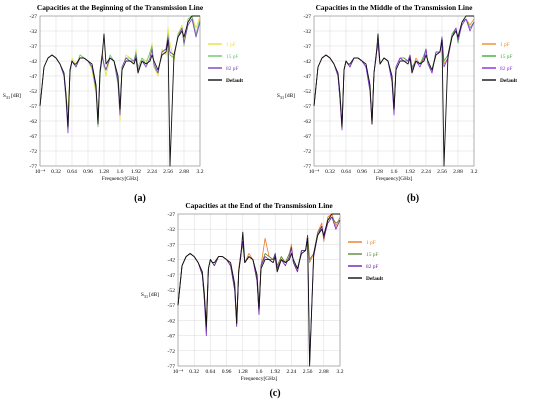 This screenshot has height=400, width=550. Describe the element at coordinates (274, 393) in the screenshot. I see `panel-letter-c: (c)` at that location.